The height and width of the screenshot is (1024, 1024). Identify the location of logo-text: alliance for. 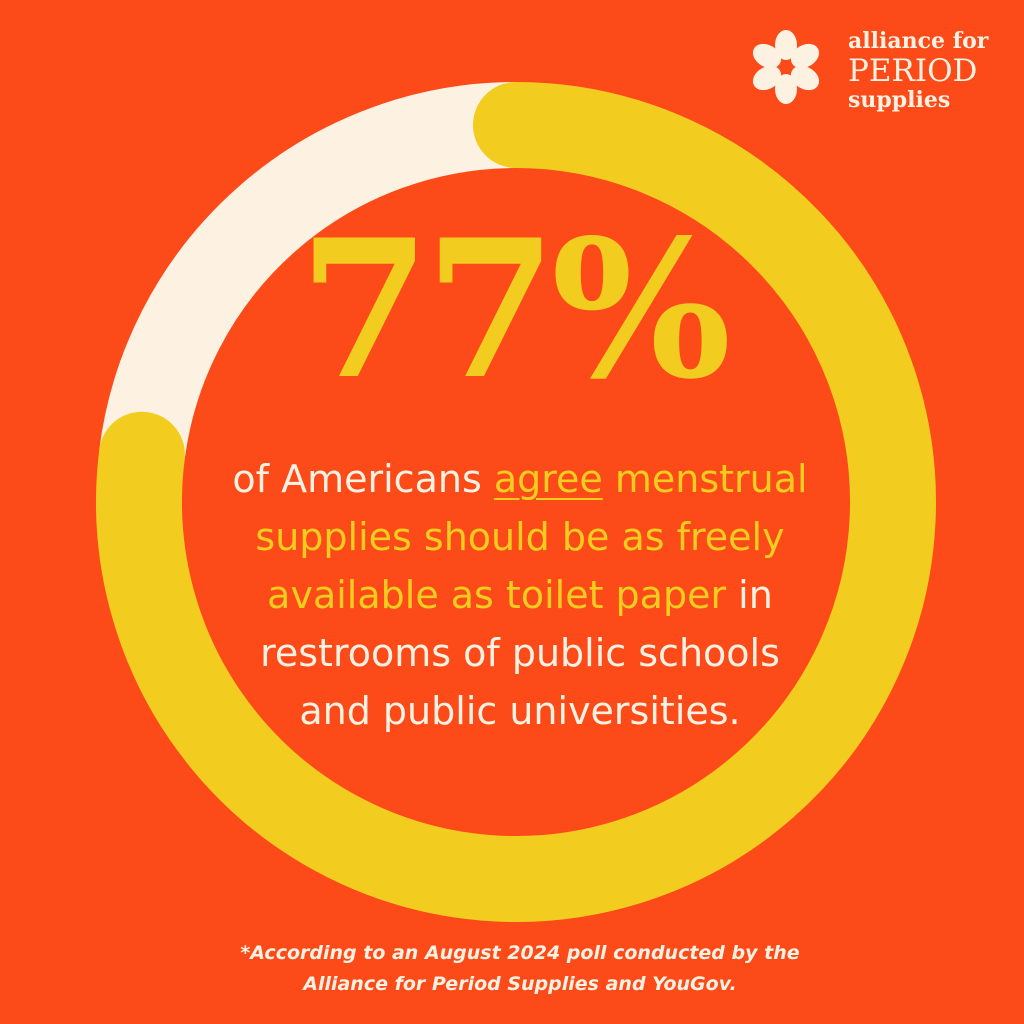
(918, 41).